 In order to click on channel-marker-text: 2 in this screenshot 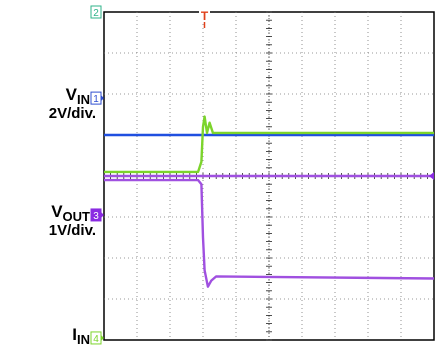, I will do `click(96, 13)`.